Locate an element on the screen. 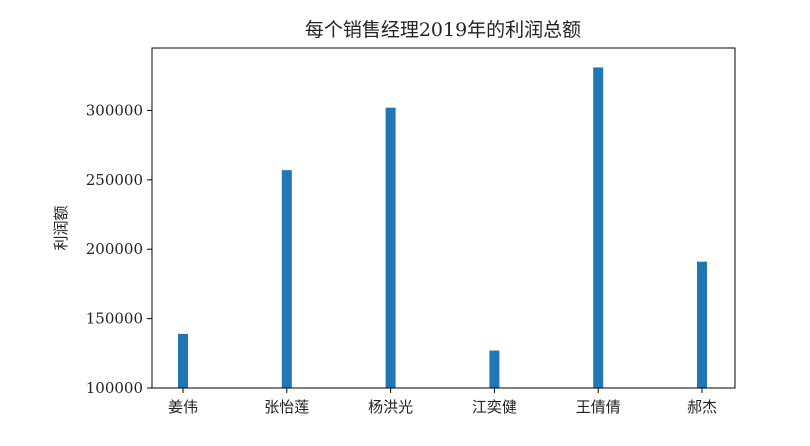 The height and width of the screenshot is (446, 810). y-axis-label: 利润额 is located at coordinates (61, 227).